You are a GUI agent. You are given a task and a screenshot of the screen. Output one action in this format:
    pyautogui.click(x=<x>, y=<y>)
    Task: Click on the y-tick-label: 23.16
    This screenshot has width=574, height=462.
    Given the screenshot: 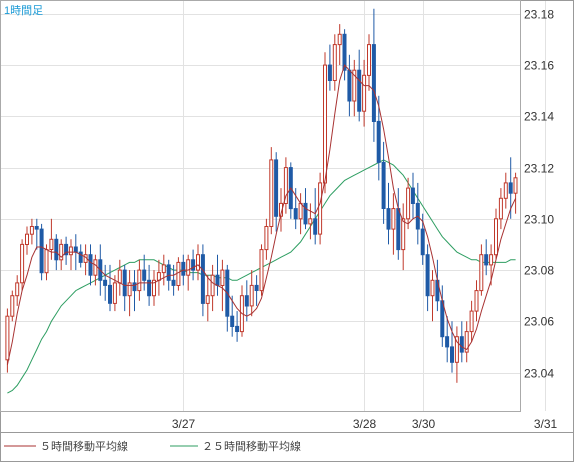 What is the action you would take?
    pyautogui.click(x=539, y=66)
    